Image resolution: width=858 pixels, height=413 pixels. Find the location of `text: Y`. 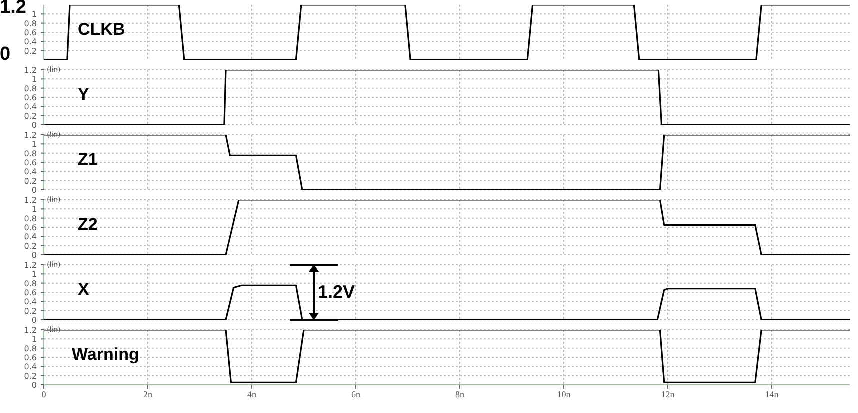

text: Y is located at coordinates (84, 95).